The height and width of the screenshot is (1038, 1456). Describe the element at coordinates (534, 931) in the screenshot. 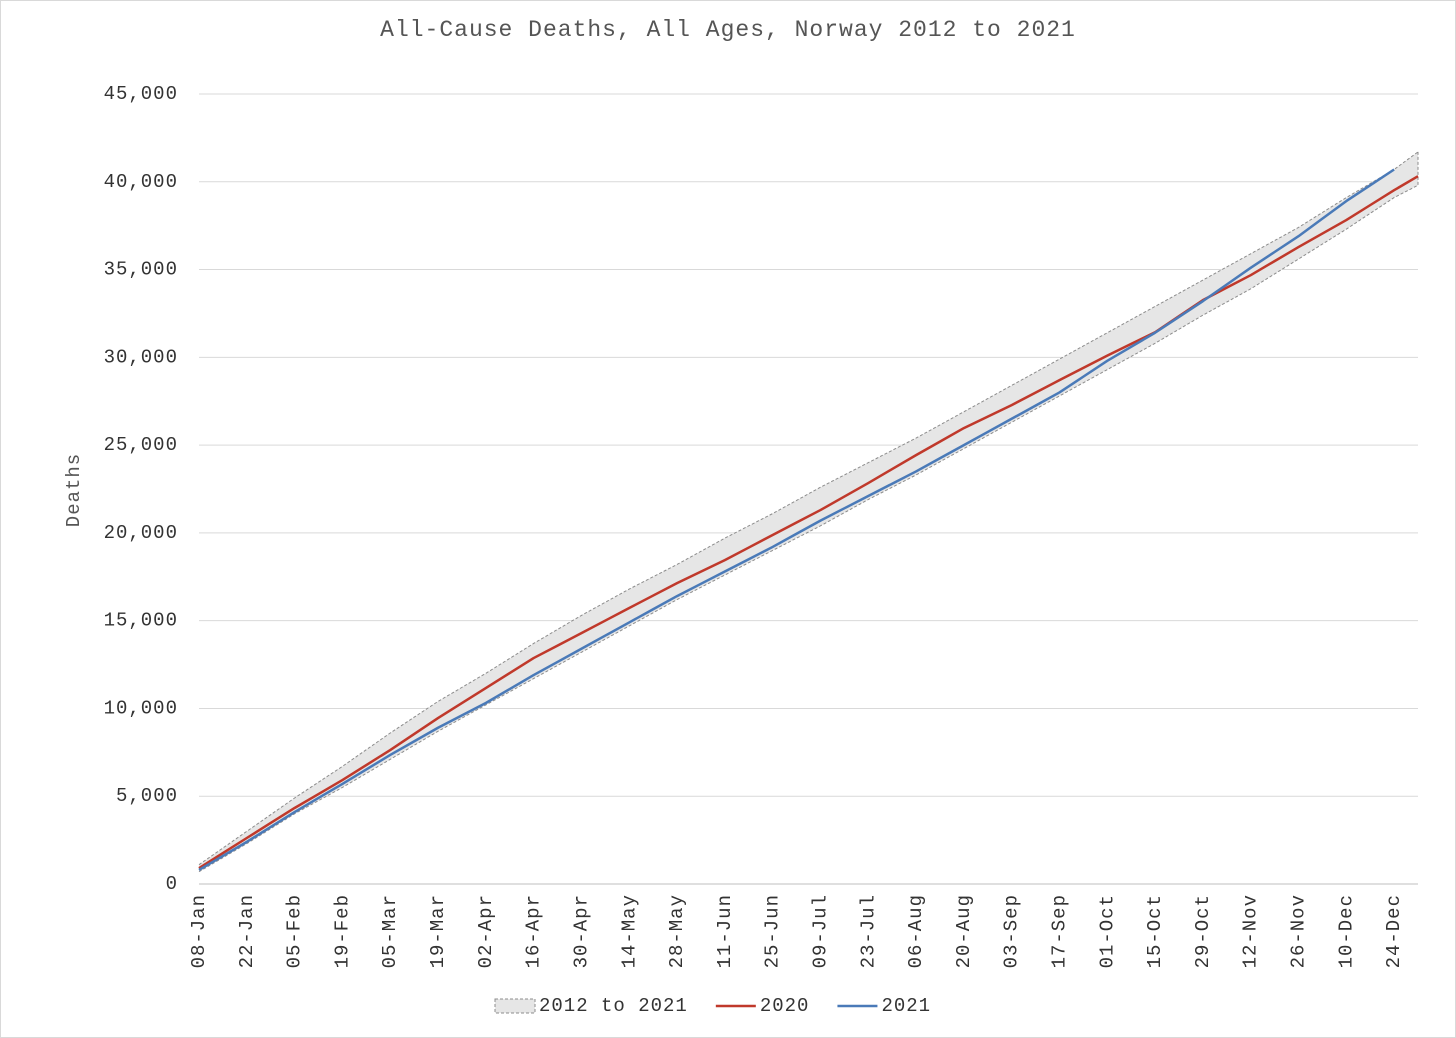

I see `x-tick-label: 16-Apr` at that location.